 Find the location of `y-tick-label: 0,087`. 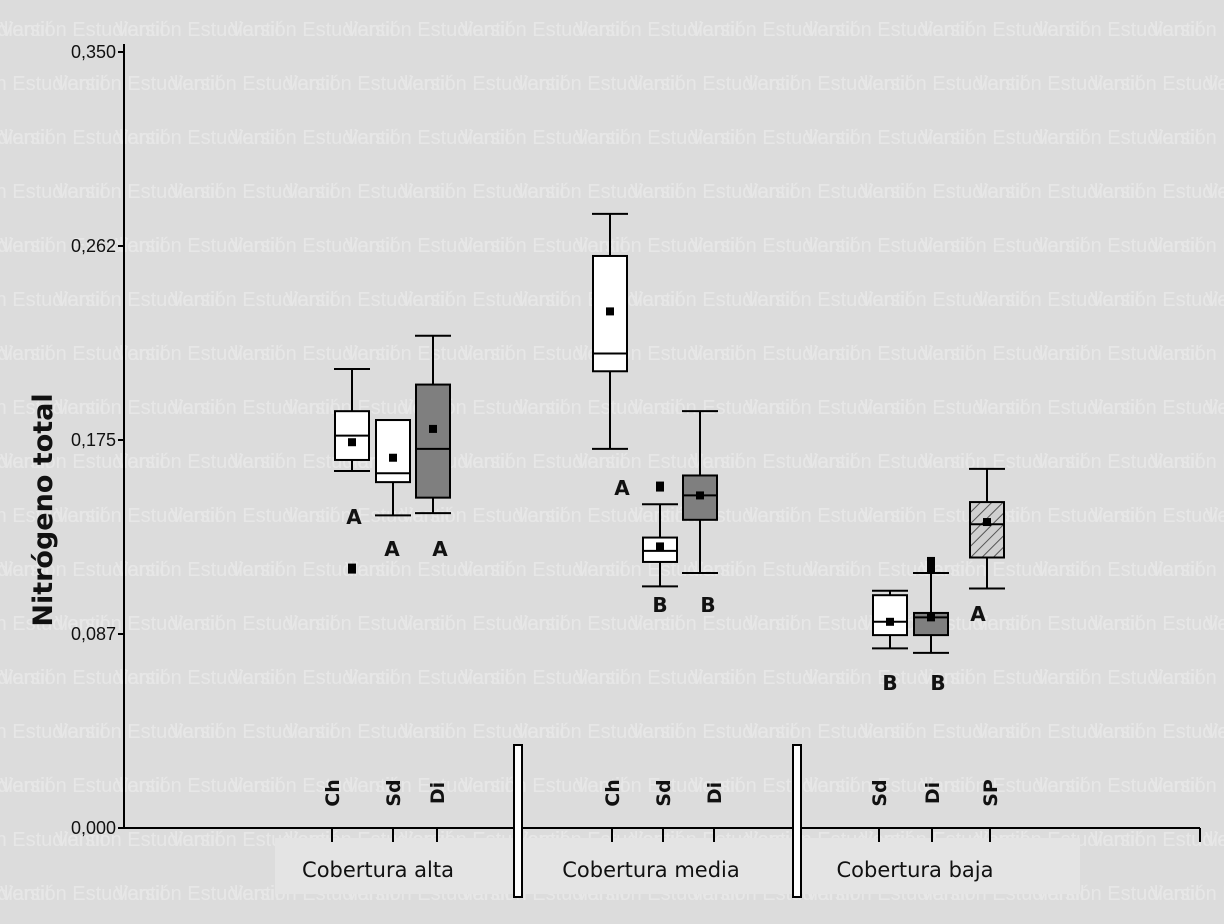

y-tick-label: 0,087 is located at coordinates (93, 634).